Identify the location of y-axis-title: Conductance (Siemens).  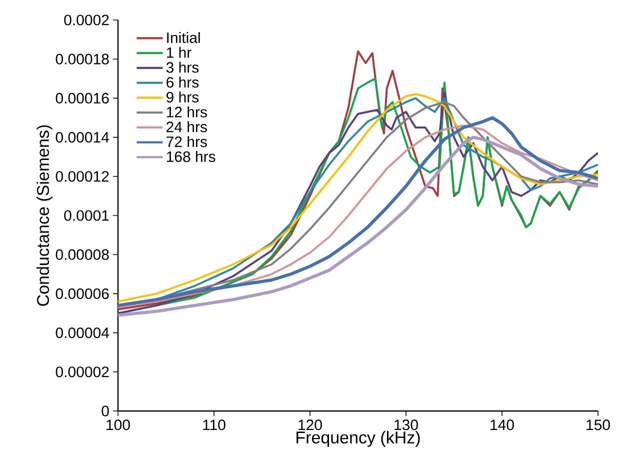
(44, 215).